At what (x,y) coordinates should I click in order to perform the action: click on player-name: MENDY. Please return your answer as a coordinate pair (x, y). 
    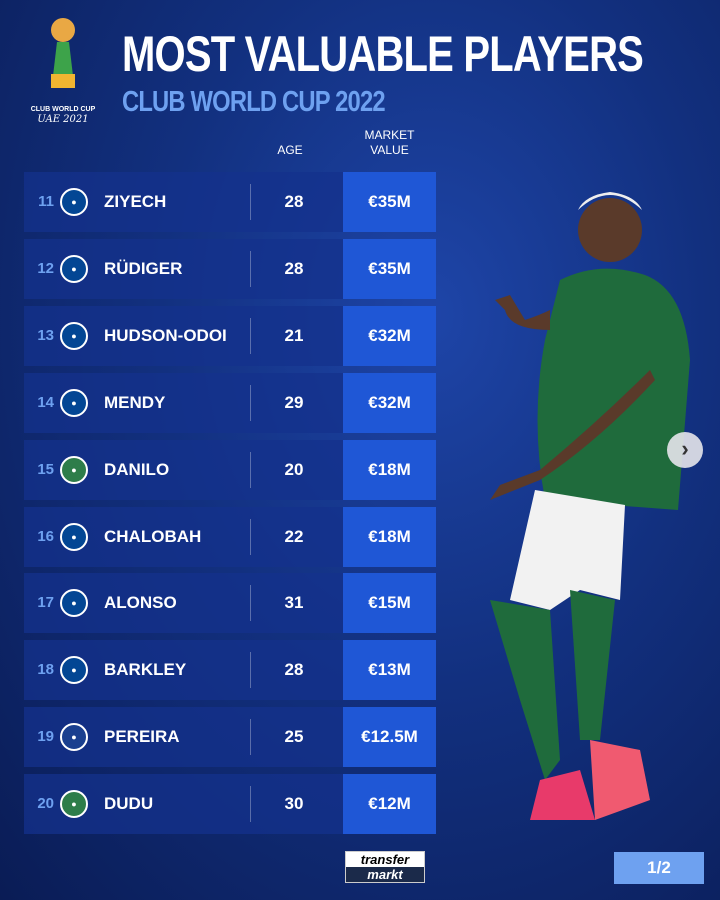
    Looking at the image, I should click on (135, 402).